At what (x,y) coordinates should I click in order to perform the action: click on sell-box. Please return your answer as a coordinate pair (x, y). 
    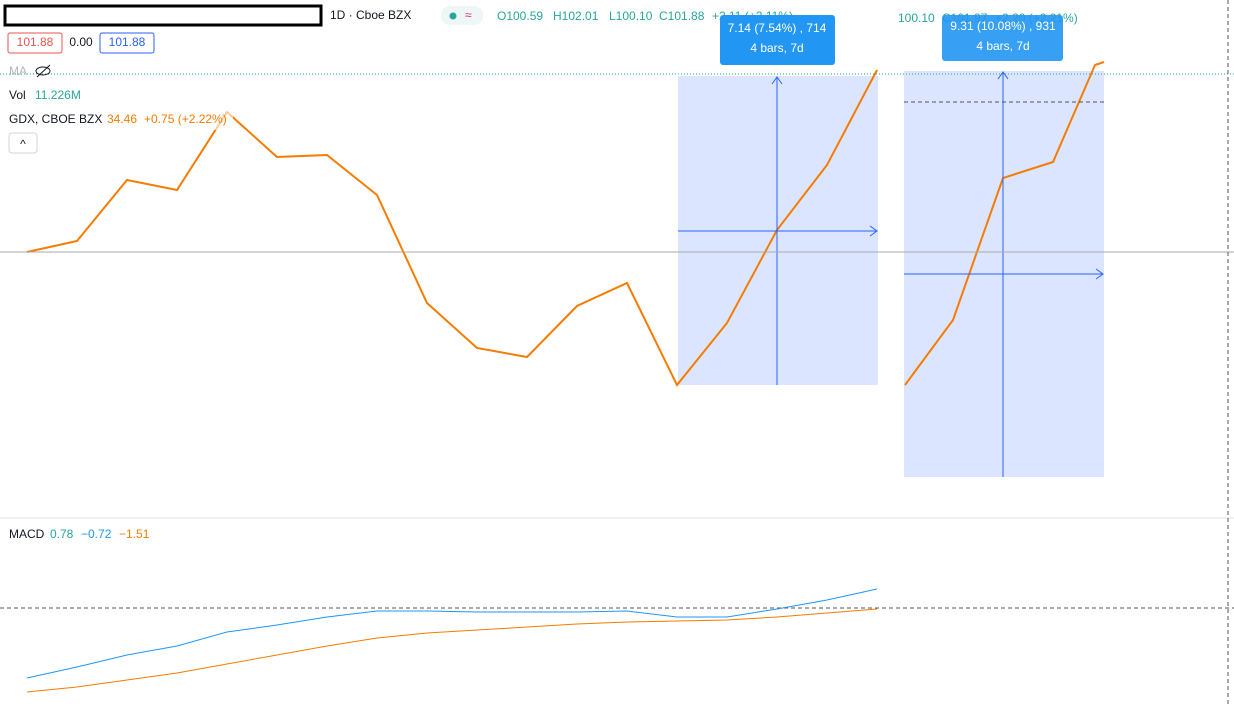
    Looking at the image, I should click on (35, 43).